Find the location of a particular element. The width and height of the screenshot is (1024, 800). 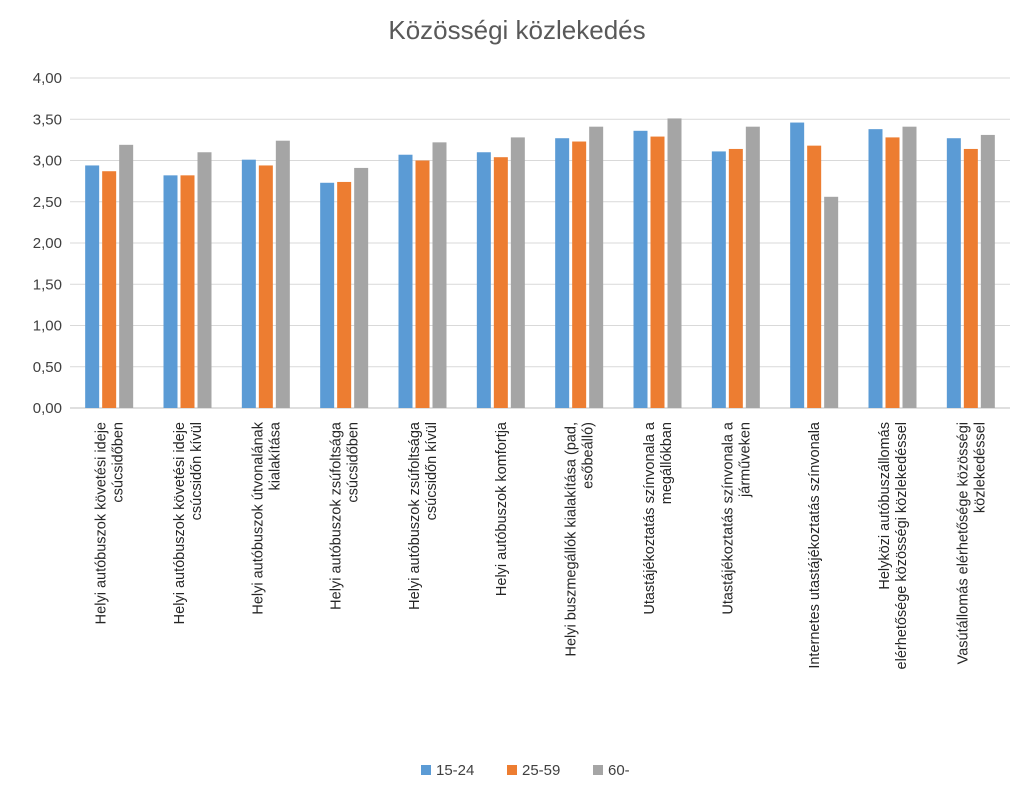

legend-label: 25-59 is located at coordinates (541, 770).